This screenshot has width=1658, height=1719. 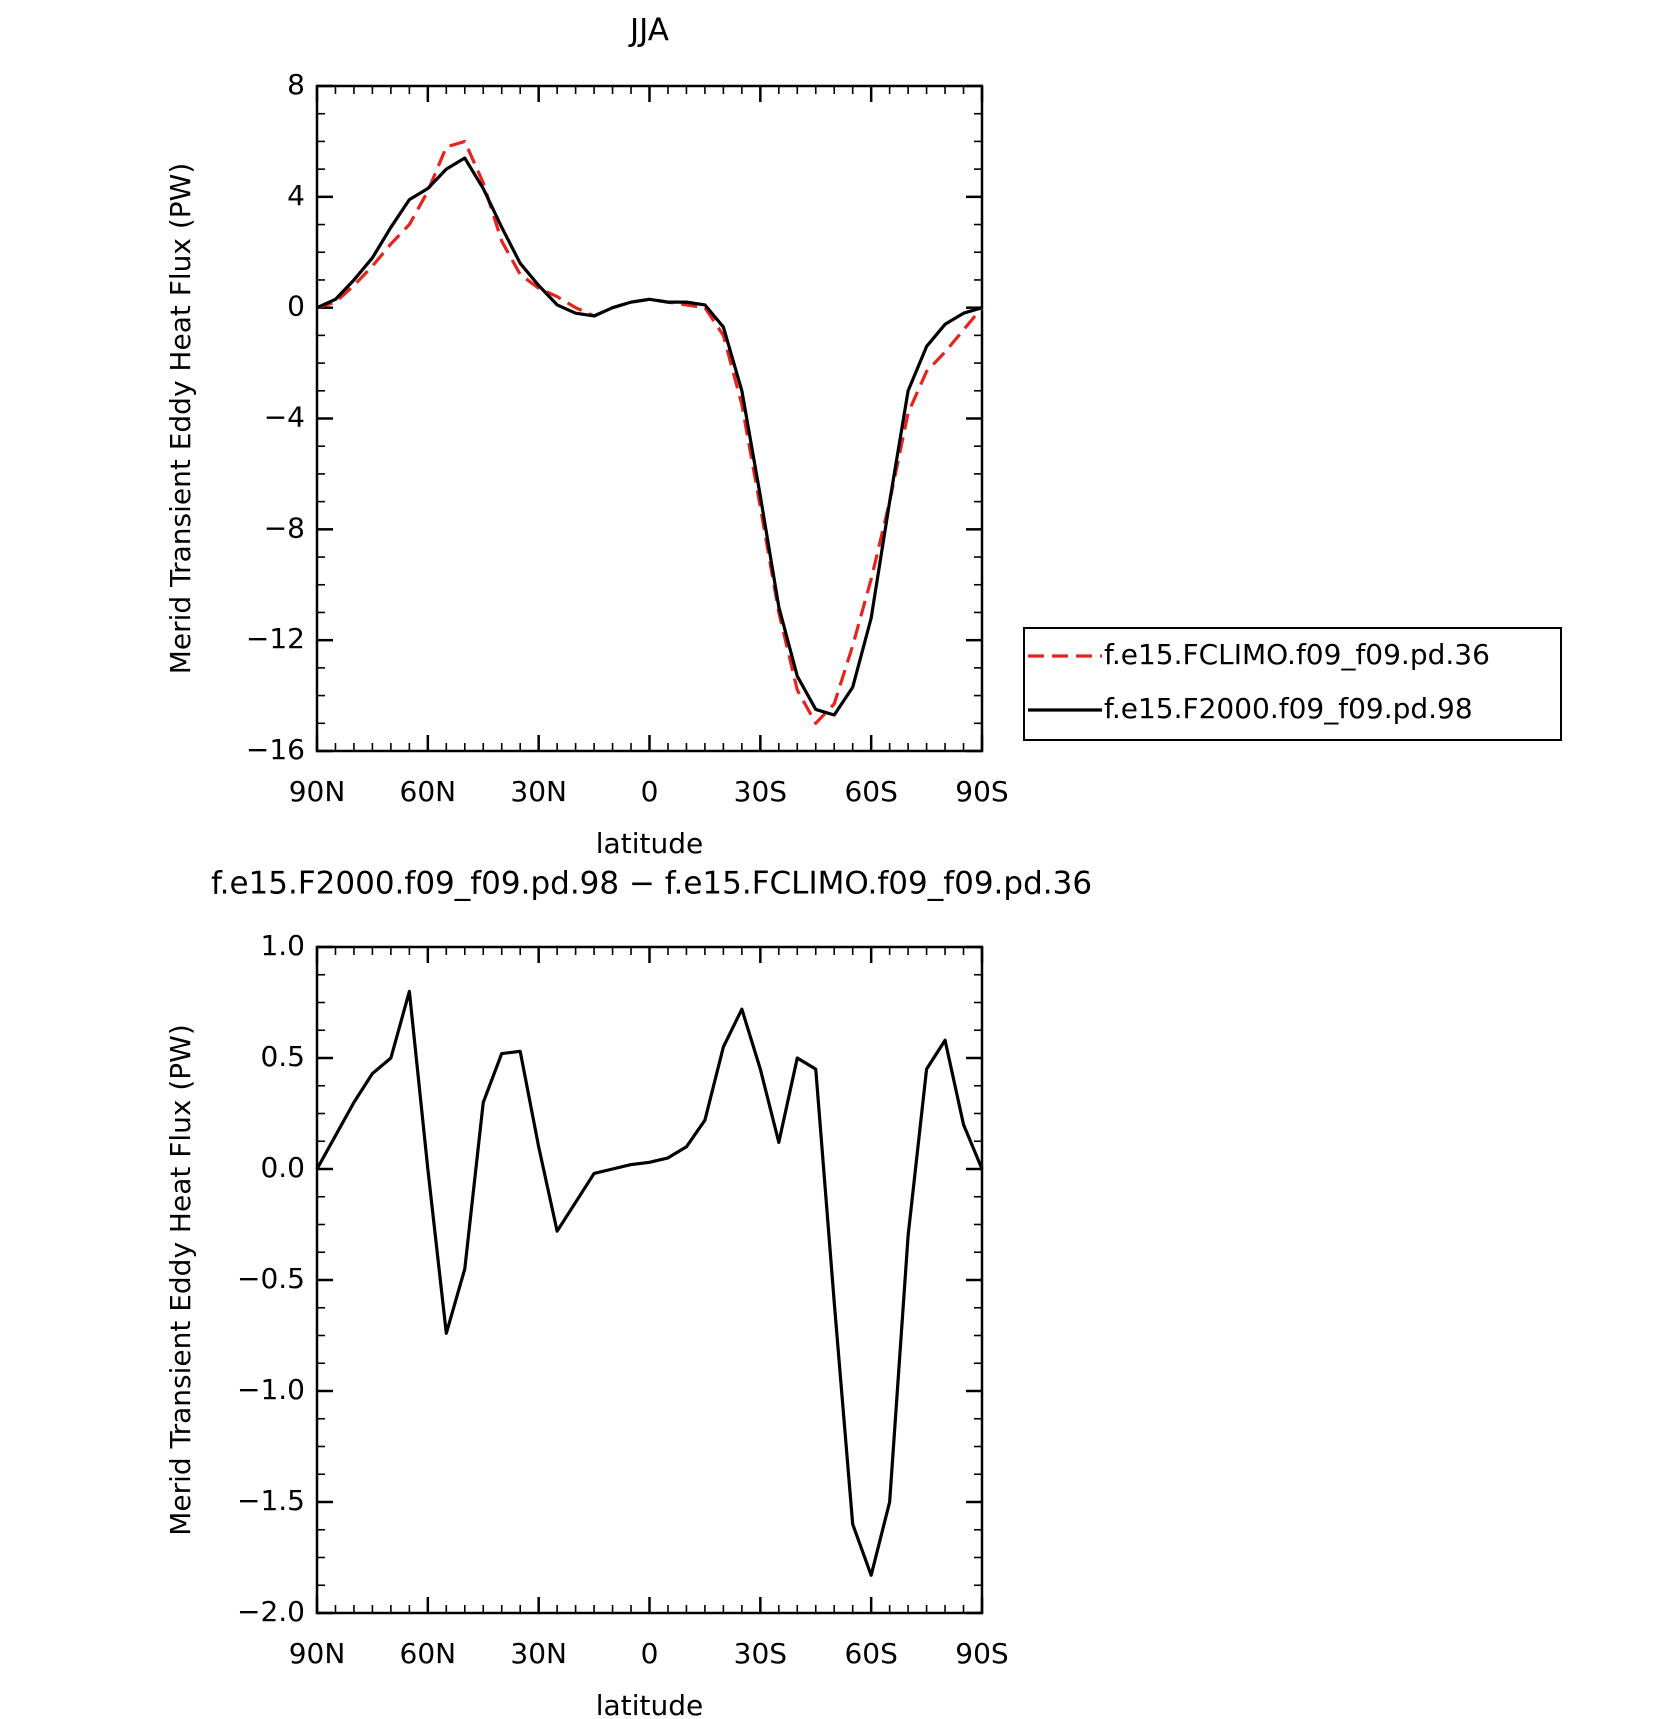 I want to click on y-tick-label: −0.5, so click(x=271, y=1278).